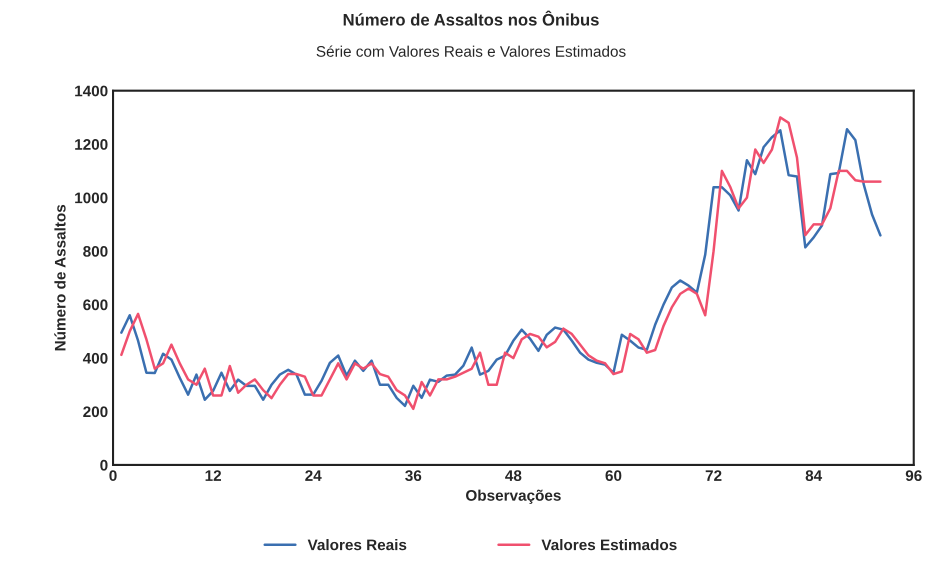  What do you see at coordinates (471, 51) in the screenshot?
I see `chart-subtitle: Série com Valores Reais e Valores Estimados` at bounding box center [471, 51].